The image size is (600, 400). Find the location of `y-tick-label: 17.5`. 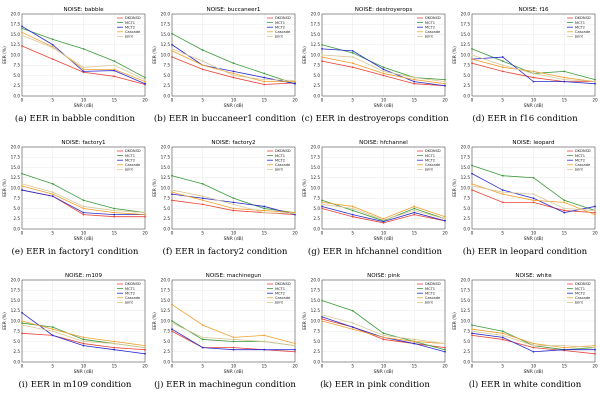

y-tick-label: 17.5 is located at coordinates (16, 290).